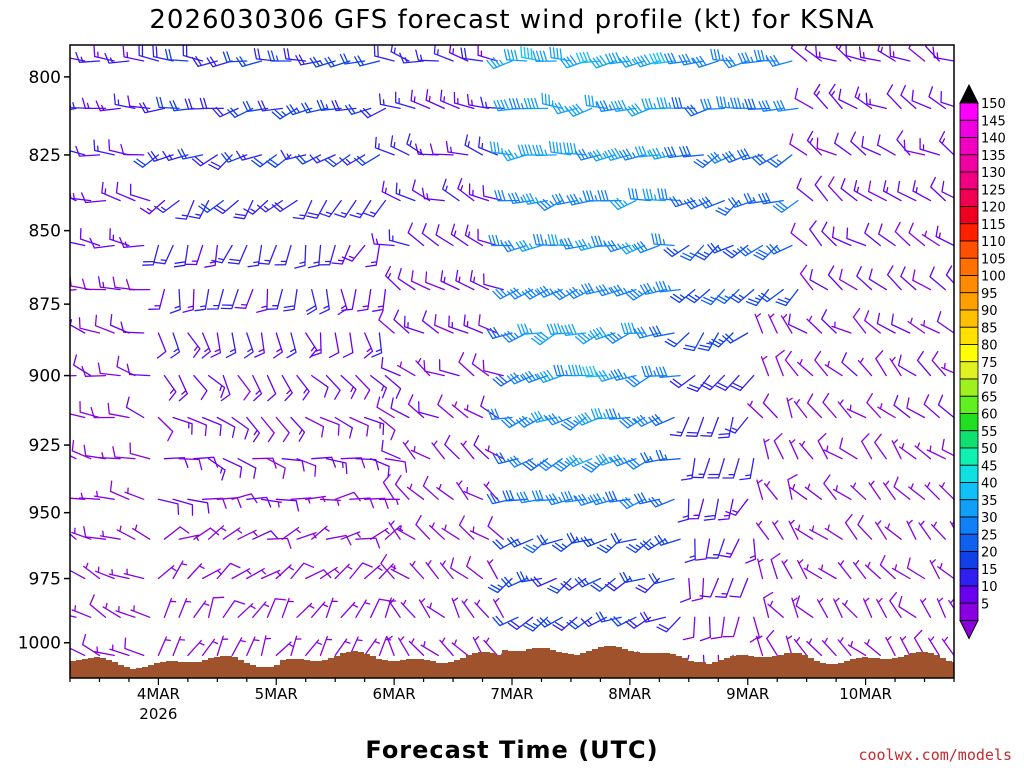 This screenshot has width=1024, height=768. Describe the element at coordinates (394, 694) in the screenshot. I see `x-tick-label: 6MAR` at that location.